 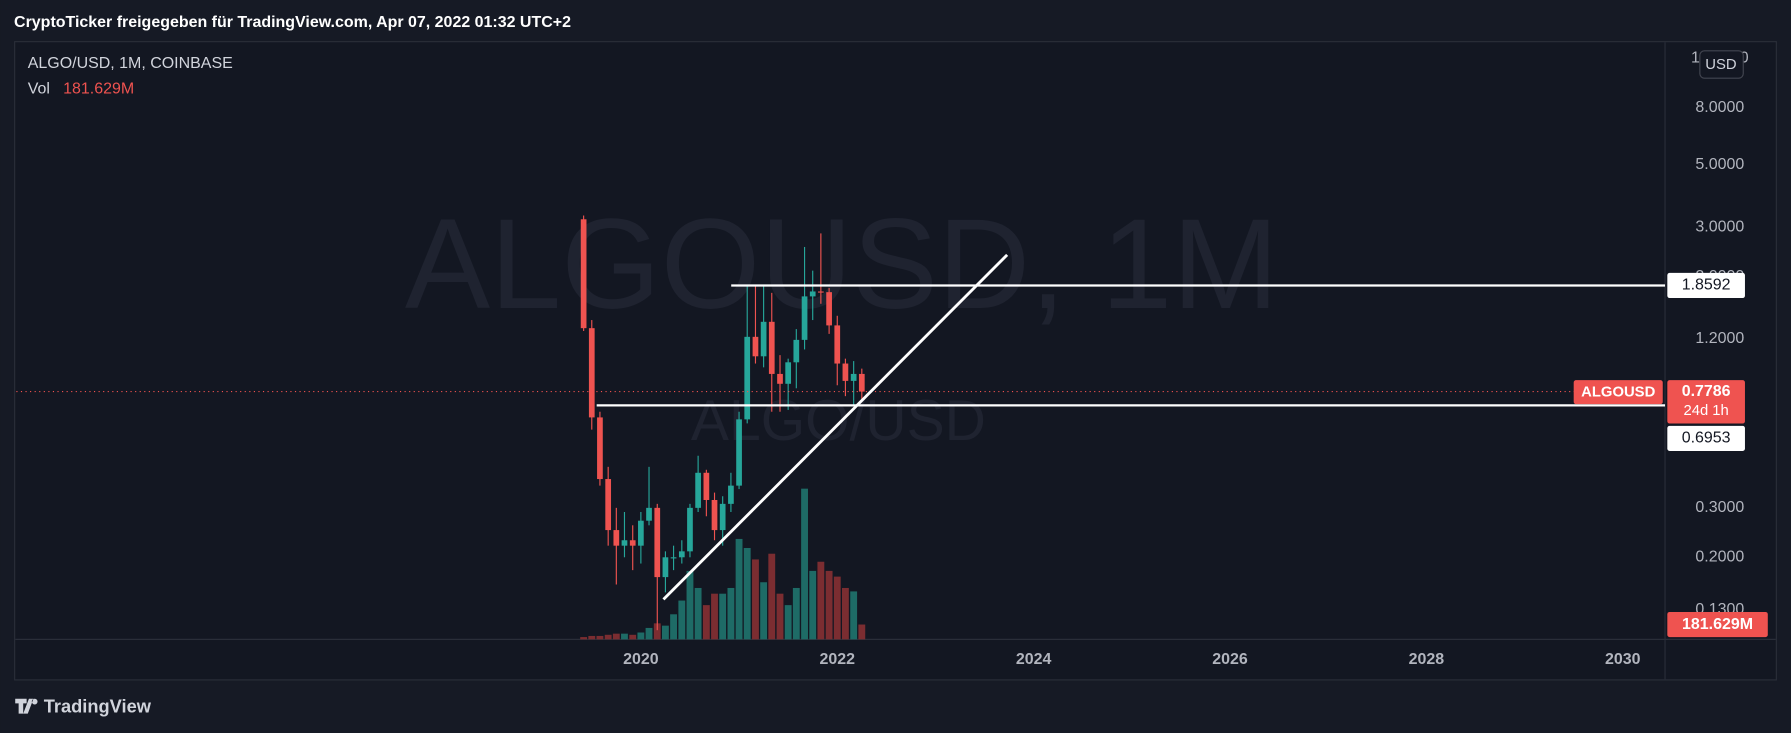 What do you see at coordinates (1705, 411) in the screenshot?
I see `countdown-label: 24d 1h` at bounding box center [1705, 411].